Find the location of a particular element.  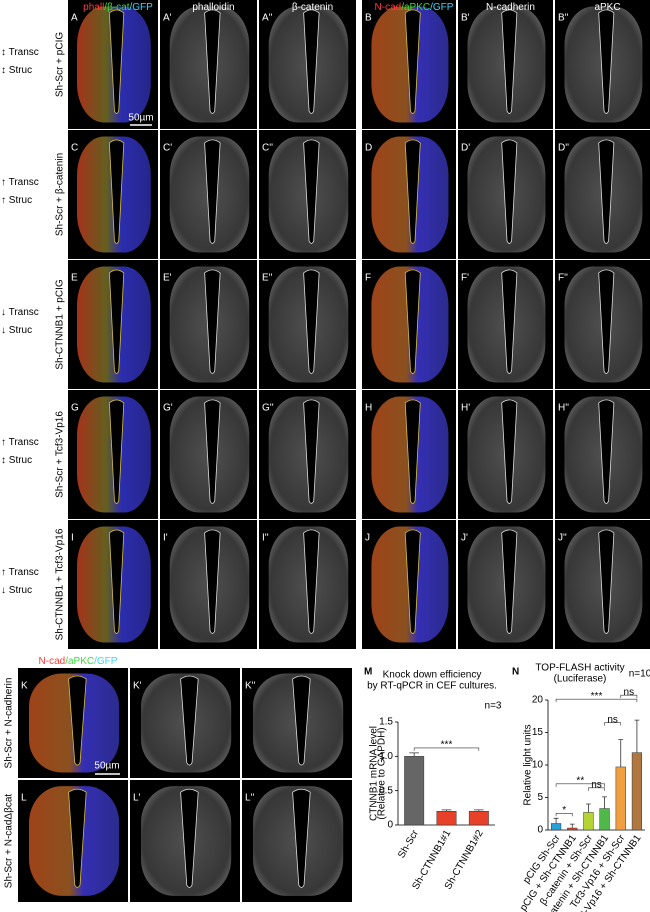

y-tick-label: 20 is located at coordinates (538, 700).